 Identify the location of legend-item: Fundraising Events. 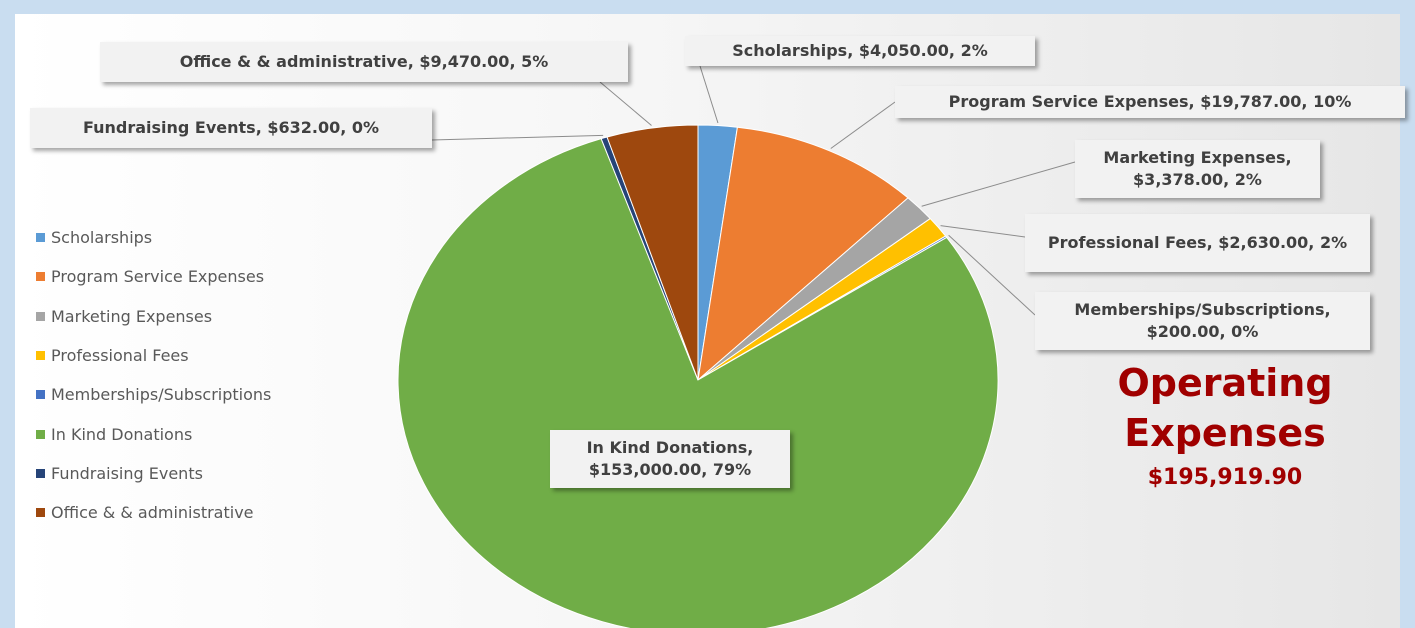
(119, 473).